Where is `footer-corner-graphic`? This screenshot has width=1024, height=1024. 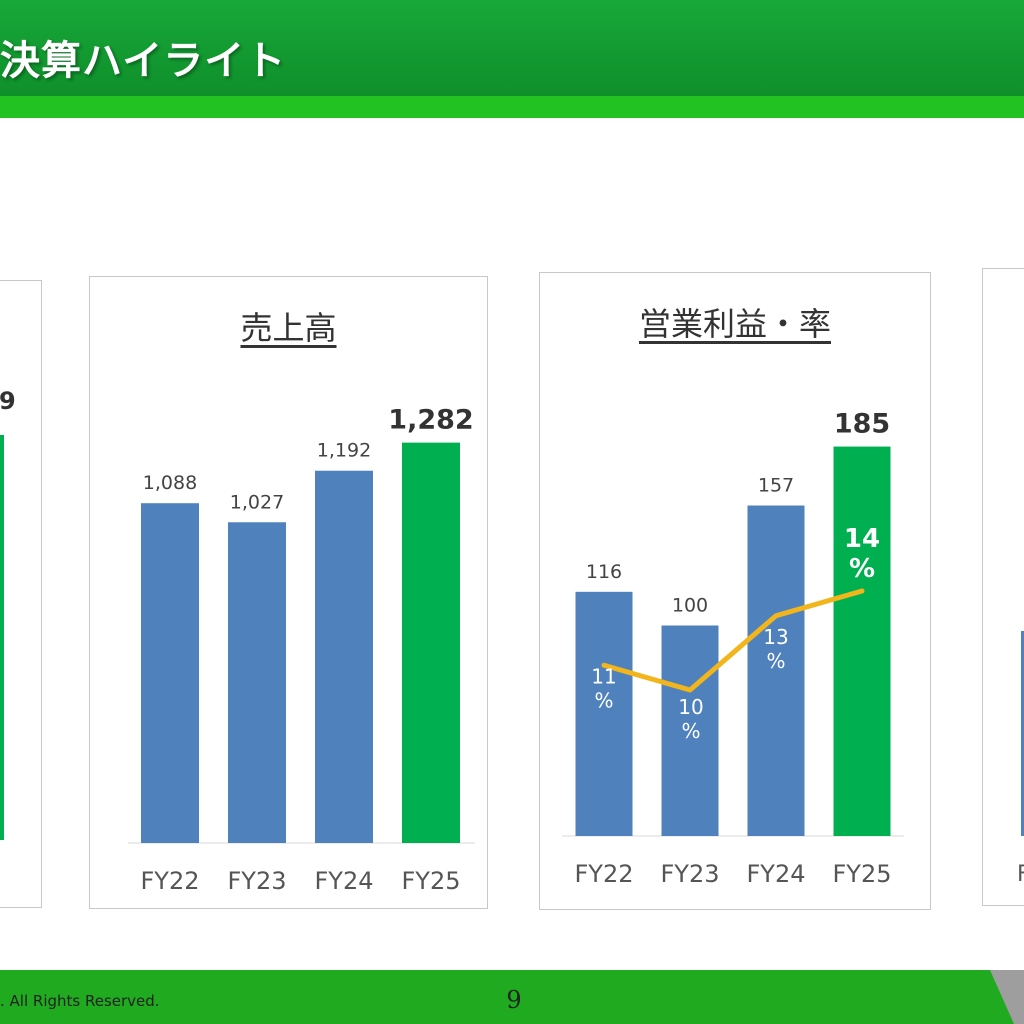 footer-corner-graphic is located at coordinates (1007, 997).